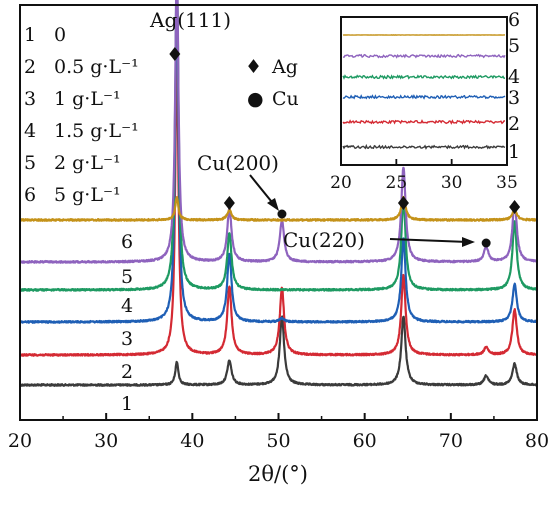 This screenshot has width=554, height=506. Describe the element at coordinates (278, 474) in the screenshot. I see `x-axis-title: 2θ/(°)` at that location.